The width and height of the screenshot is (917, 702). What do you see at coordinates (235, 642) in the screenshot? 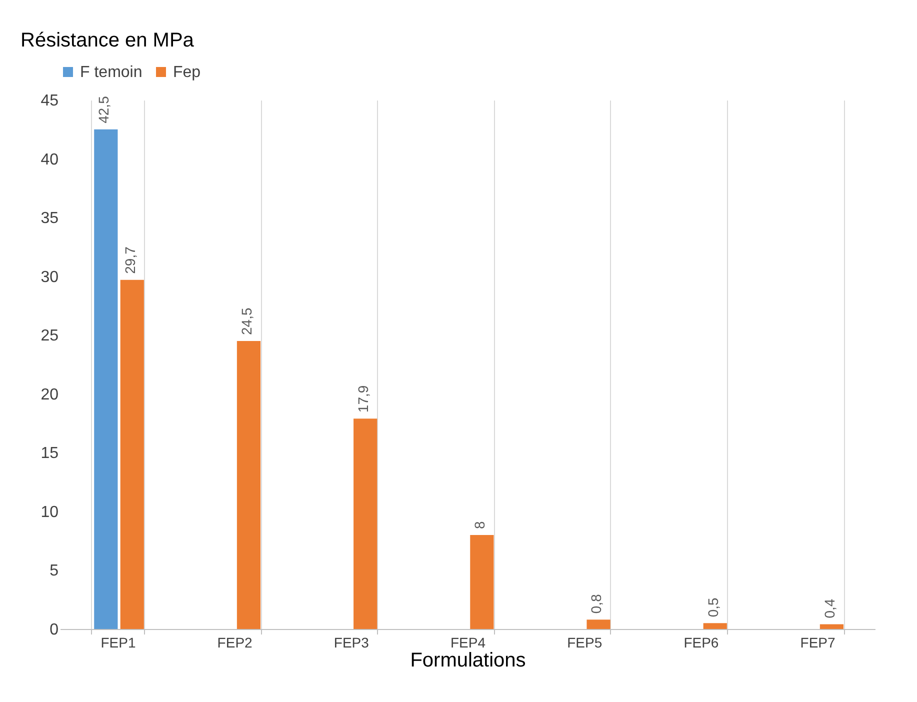
I see `x-tick-label: FEP2` at bounding box center [235, 642].